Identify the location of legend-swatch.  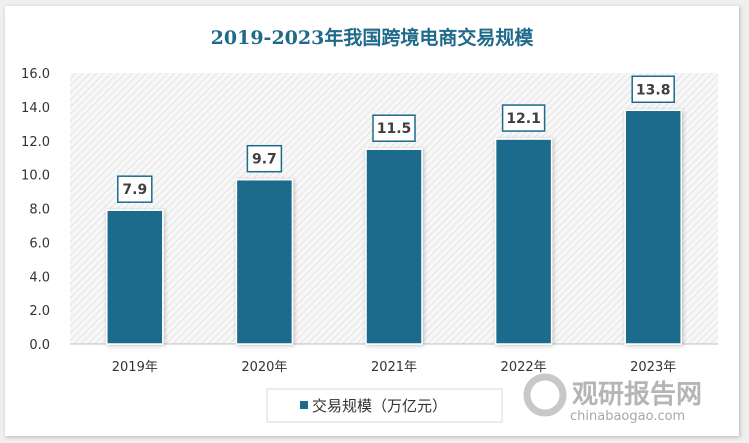
(304, 405).